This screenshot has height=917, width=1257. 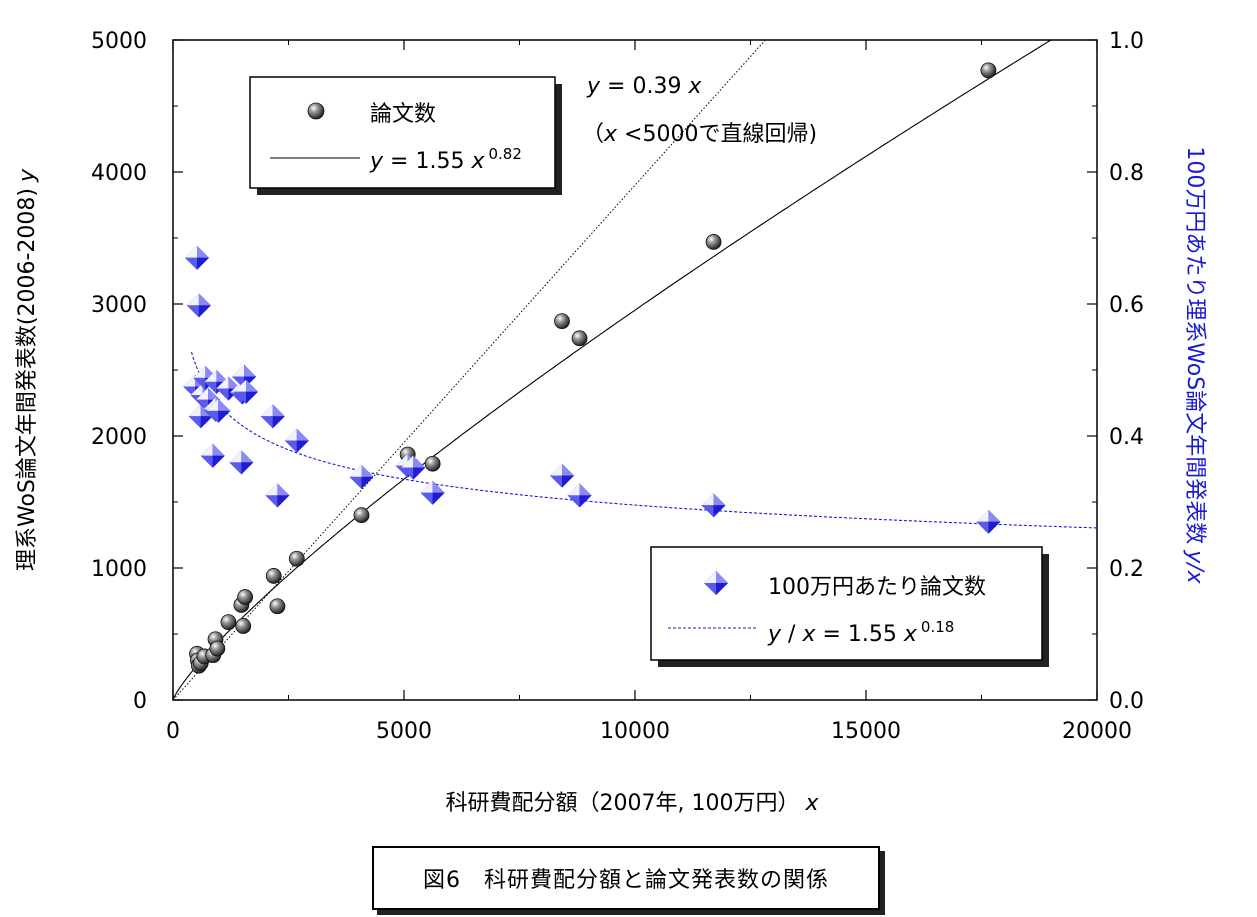 I want to click on y-right-tick-label: 0.4, so click(x=1126, y=437).